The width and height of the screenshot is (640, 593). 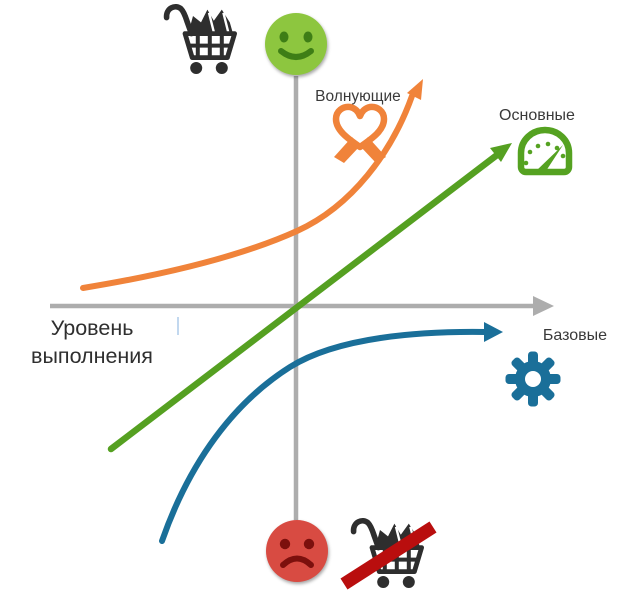 What do you see at coordinates (549, 159) in the screenshot?
I see `gauge-needle` at bounding box center [549, 159].